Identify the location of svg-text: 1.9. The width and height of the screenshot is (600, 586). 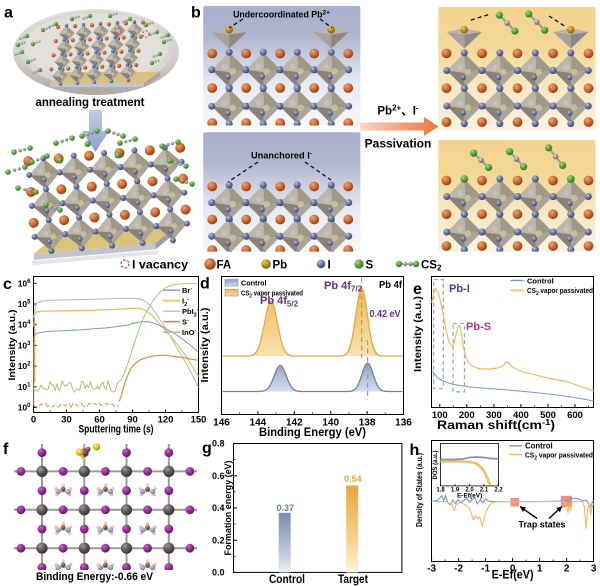
(455, 491).